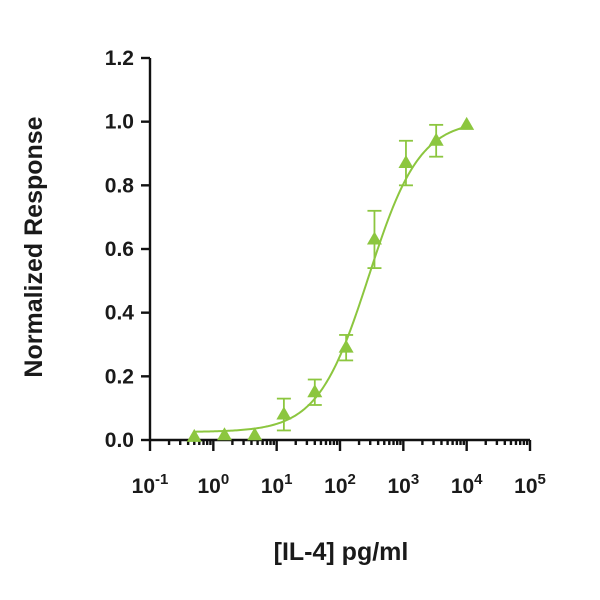  I want to click on error-bars, so click(360, 277).